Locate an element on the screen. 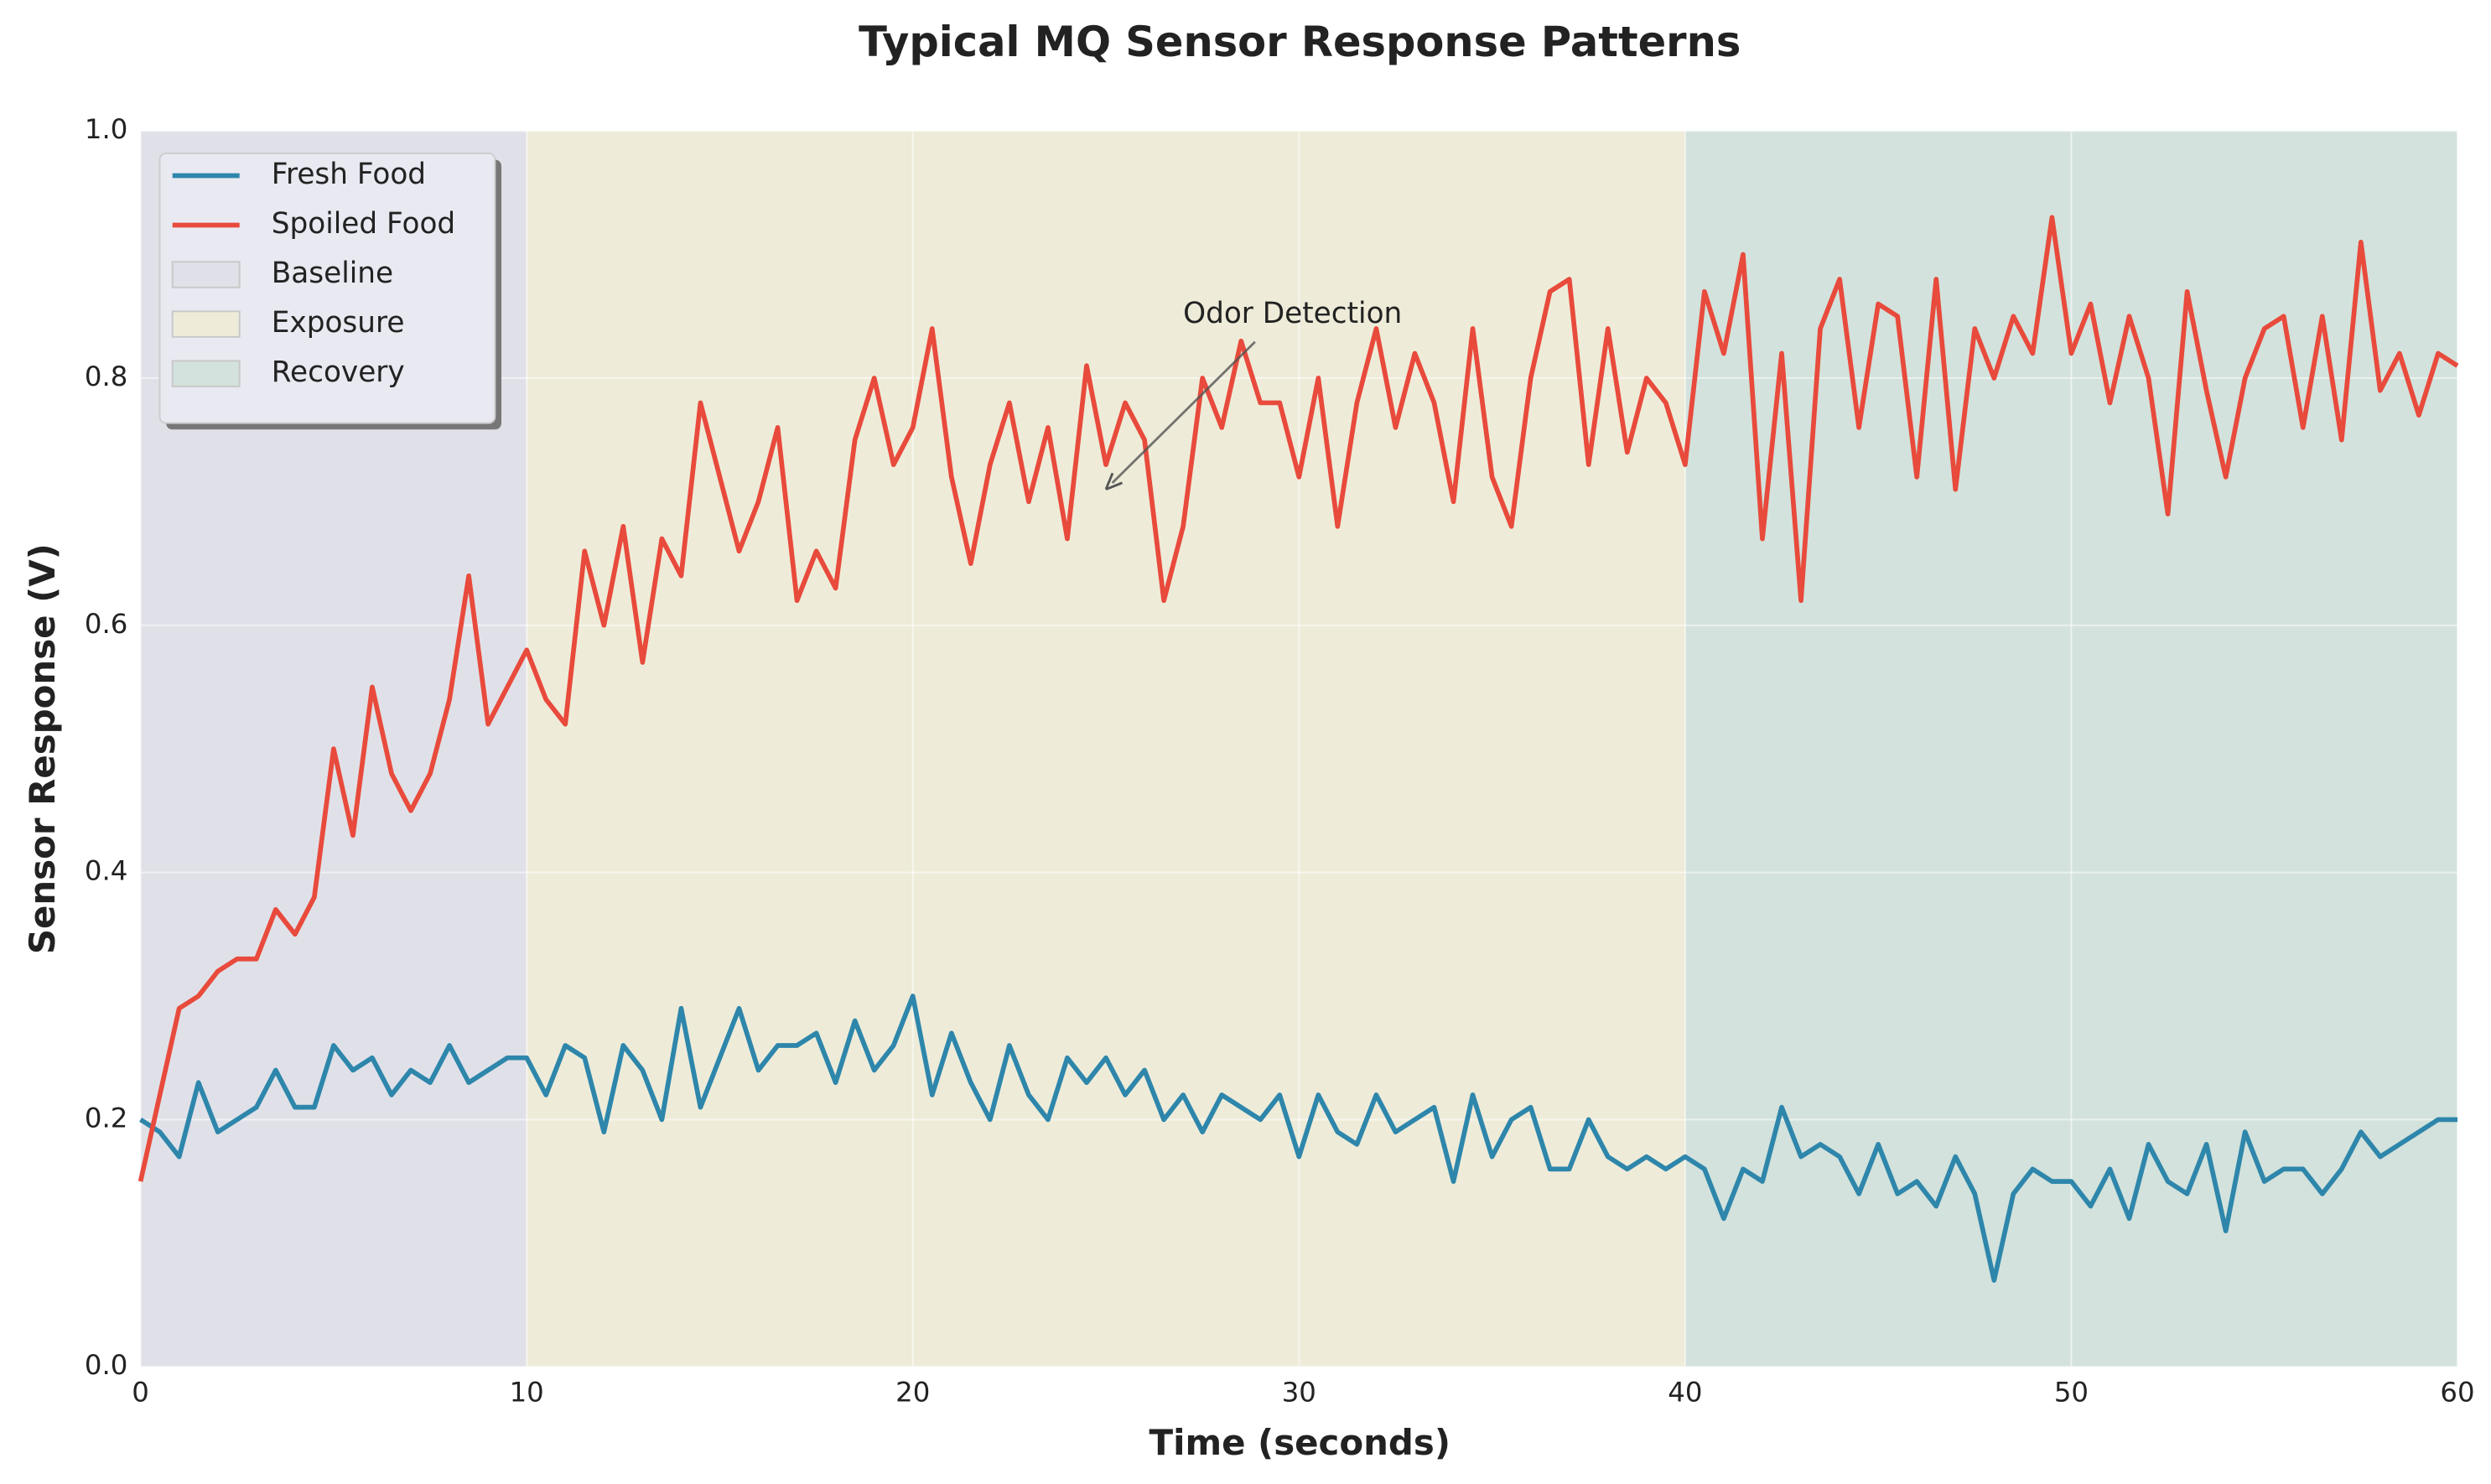 The image size is (2491, 1484). legend-label: Spoiled Food is located at coordinates (363, 224).